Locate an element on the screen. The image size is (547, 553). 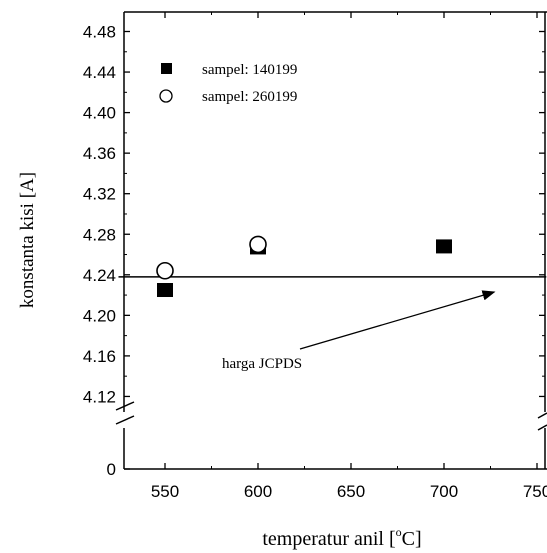
axis-break-left is located at coordinates (125, 413).